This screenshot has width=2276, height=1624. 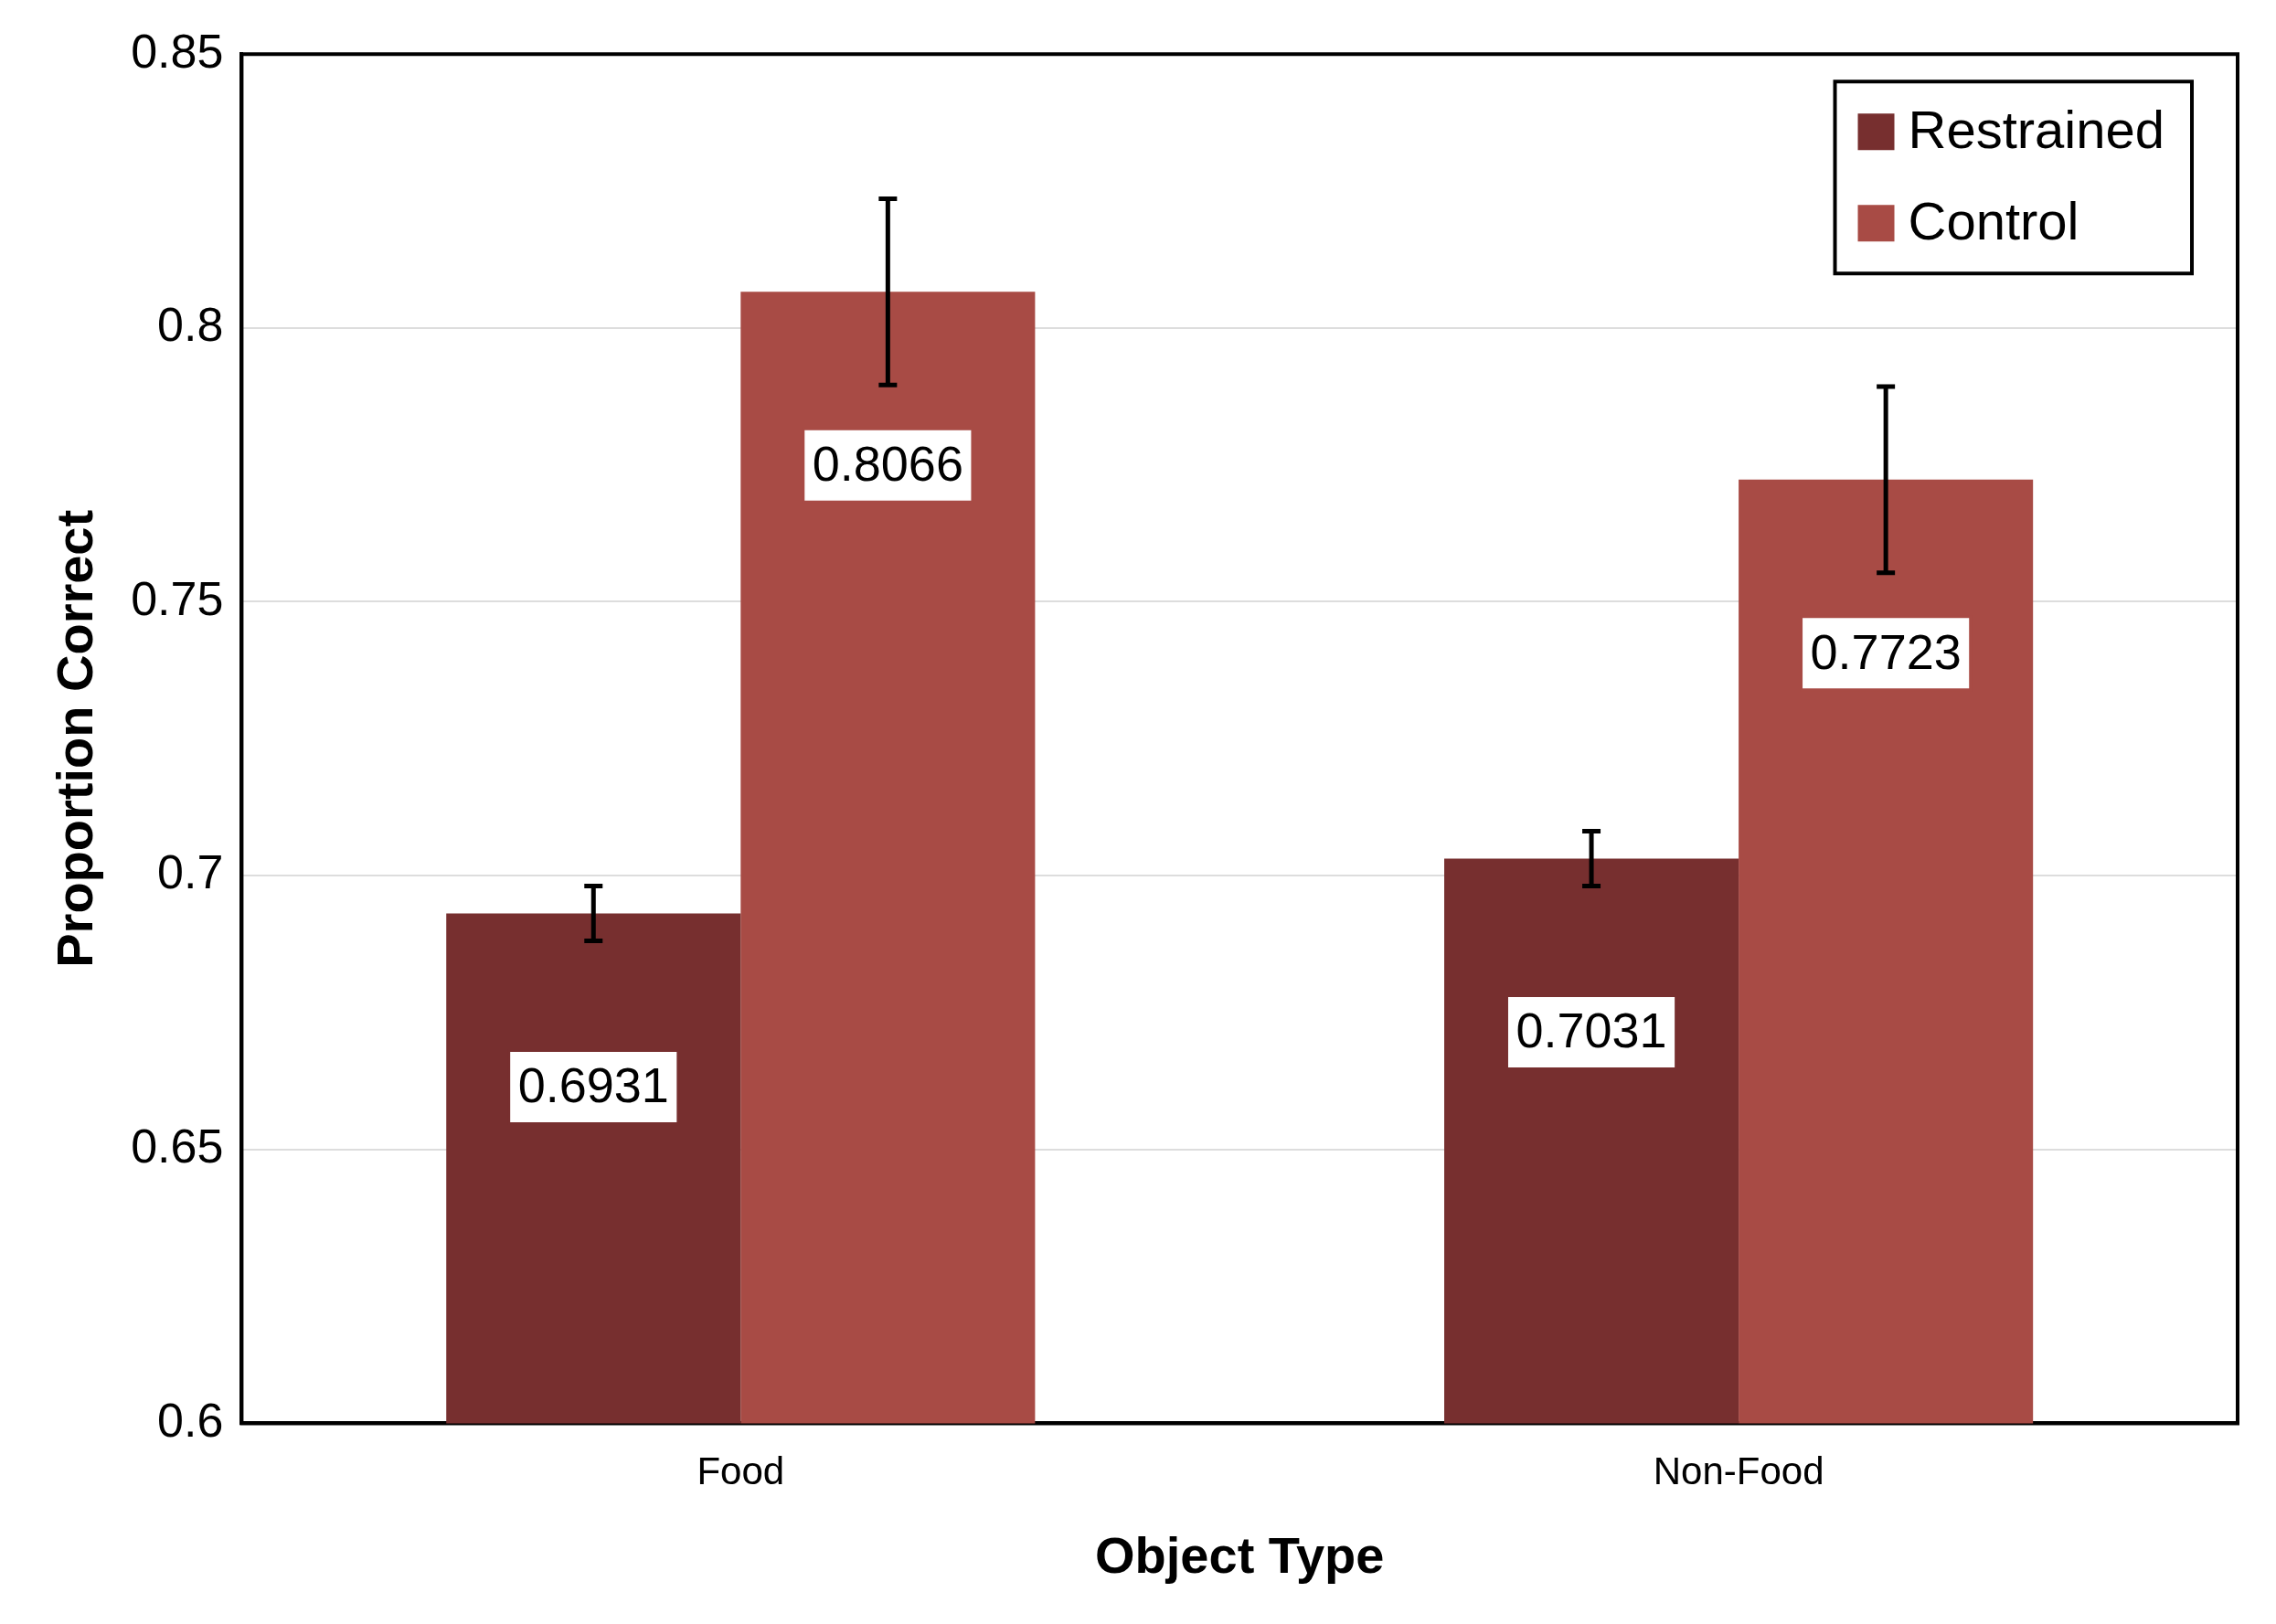 I want to click on x-tick-label: Non-Food, so click(x=1738, y=1471).